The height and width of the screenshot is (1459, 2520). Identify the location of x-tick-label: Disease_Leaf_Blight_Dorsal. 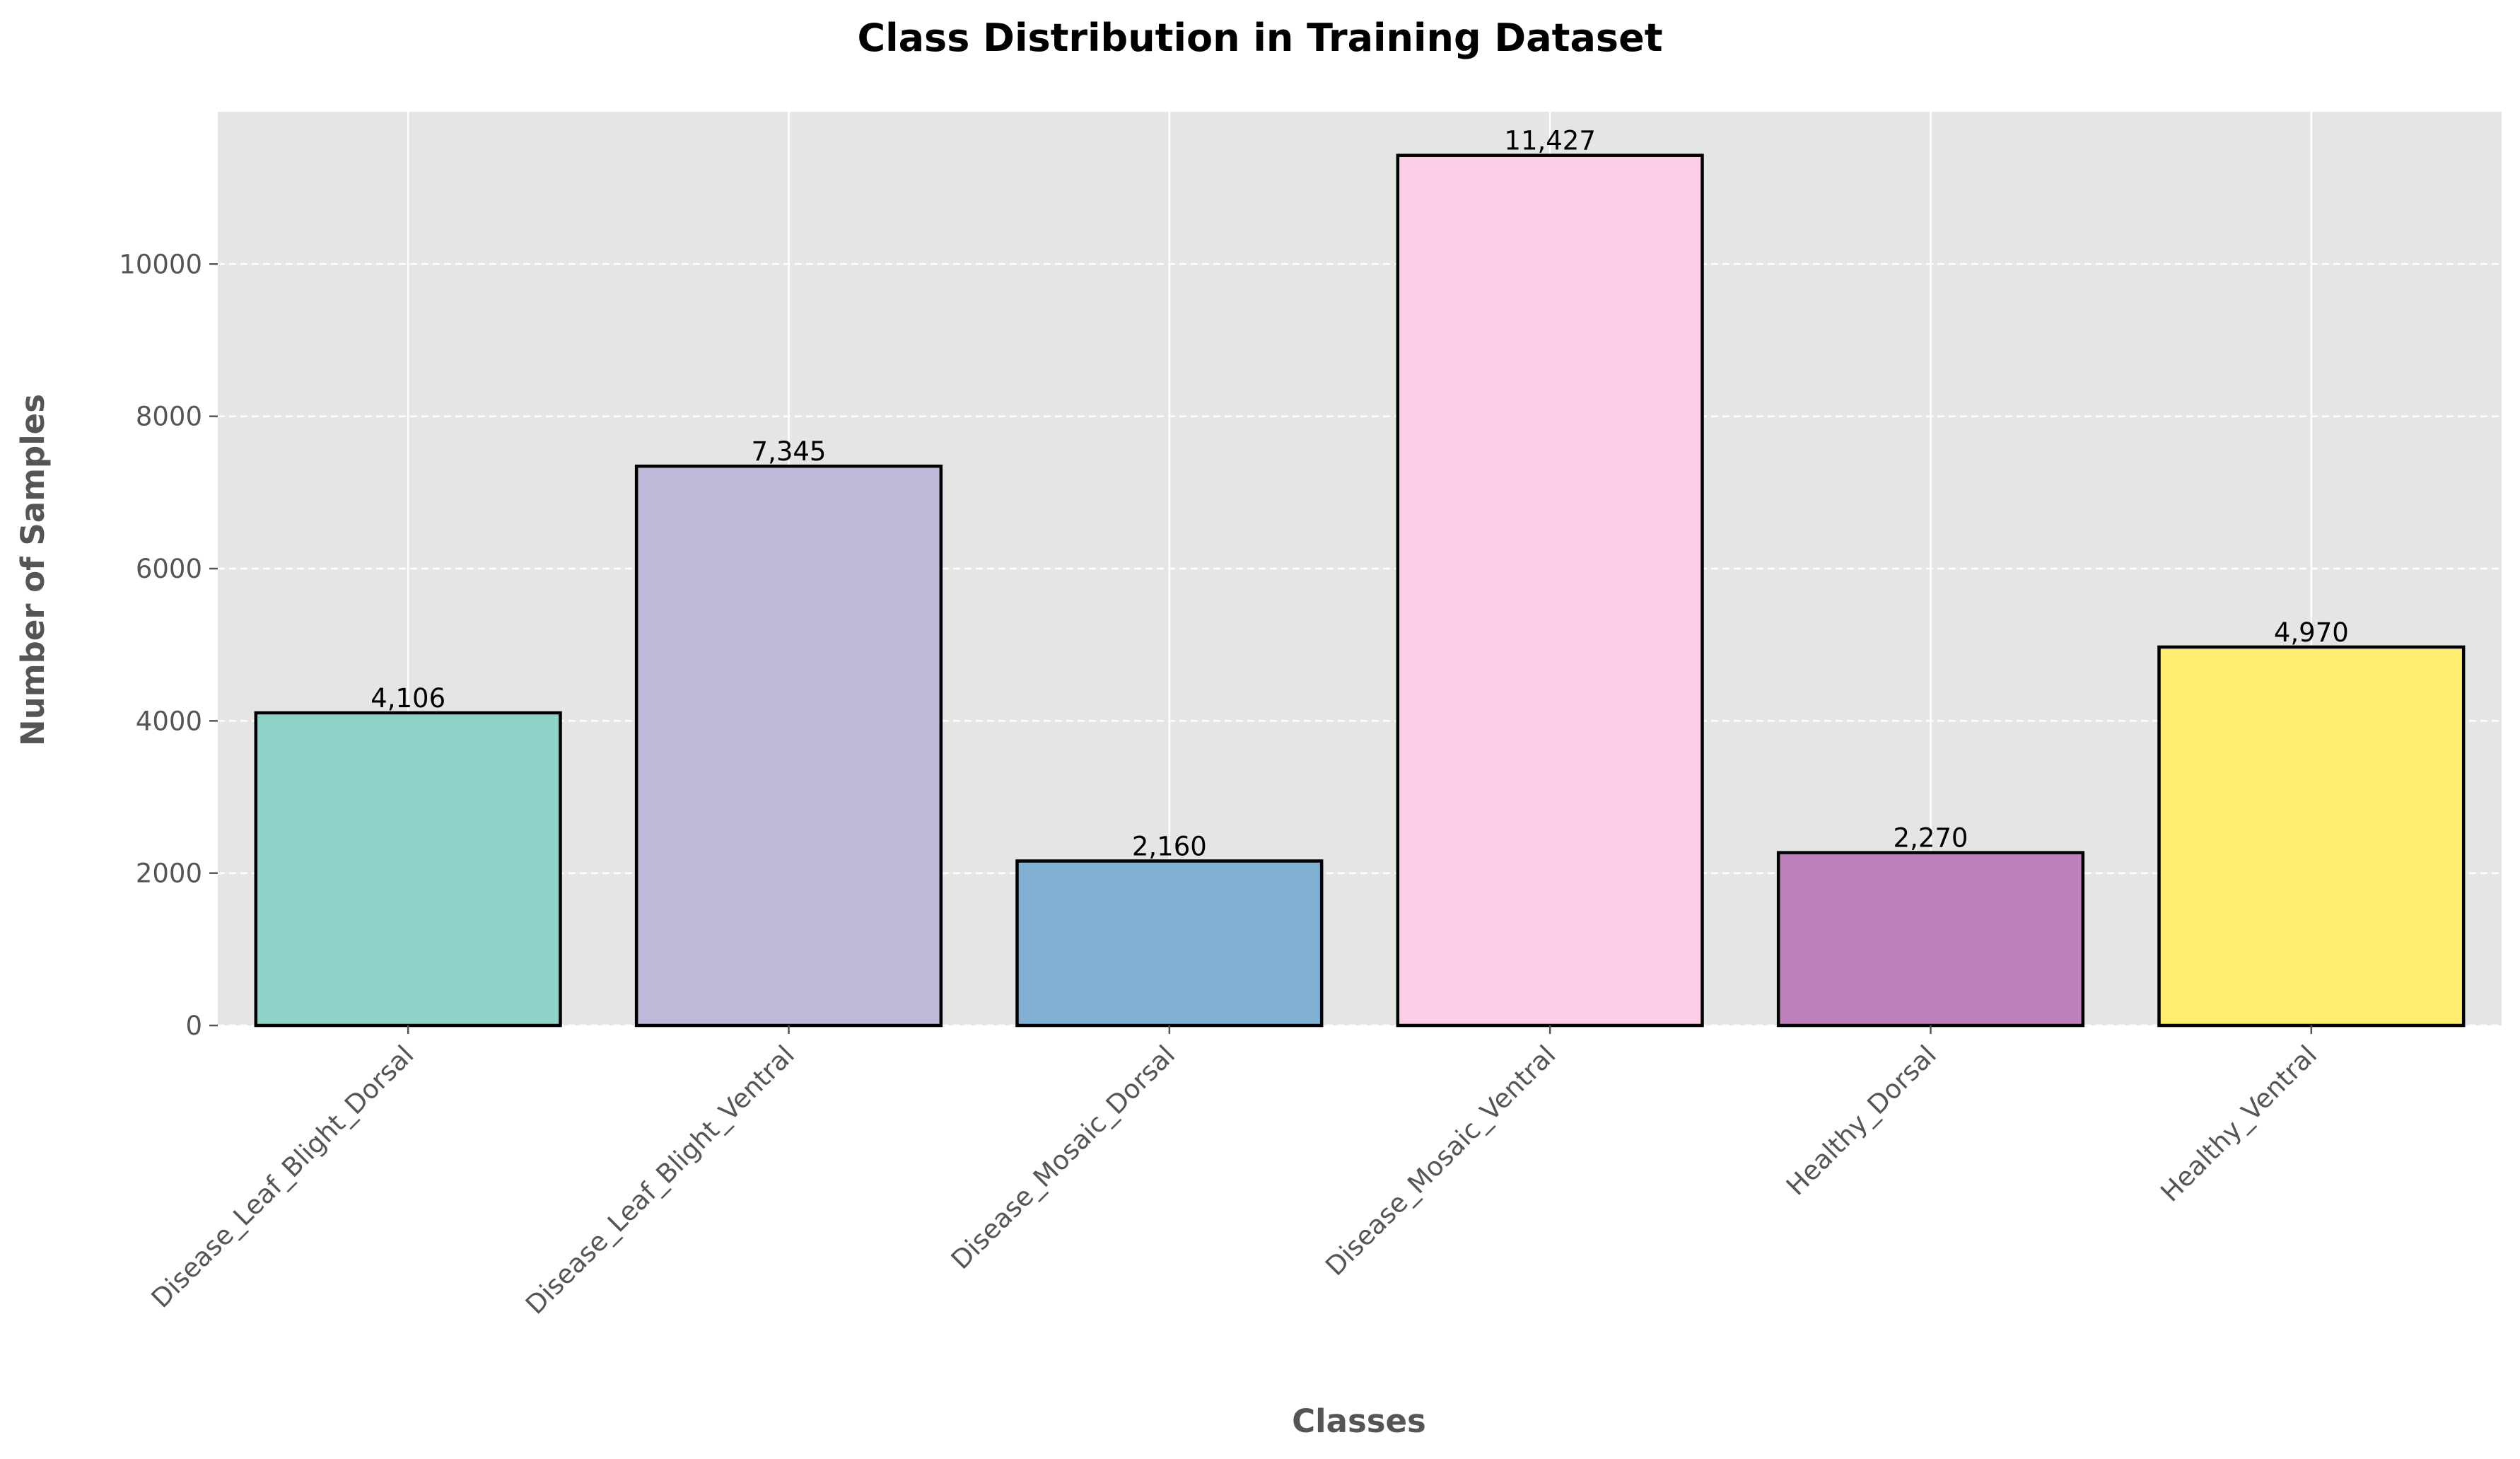
(283, 1177).